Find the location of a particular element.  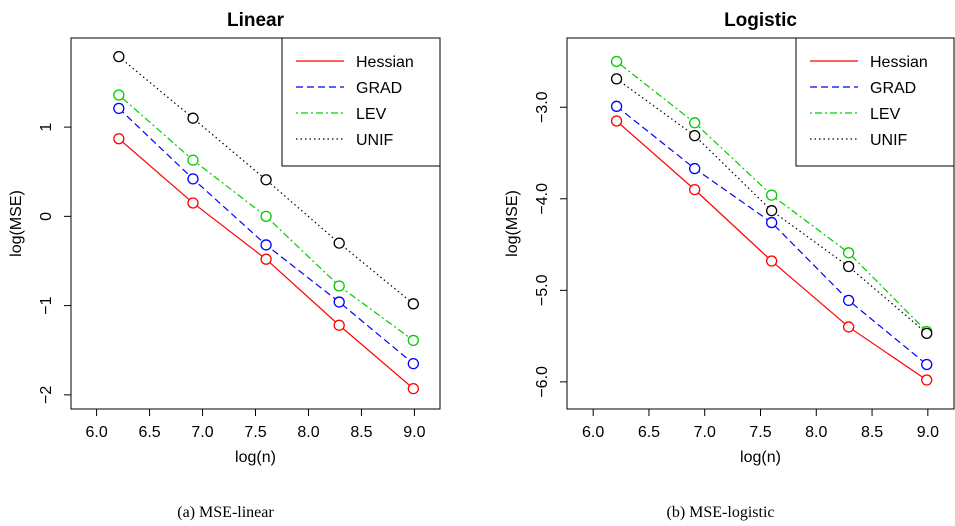

figure-caption: (a) MSE-linear is located at coordinates (225, 512).